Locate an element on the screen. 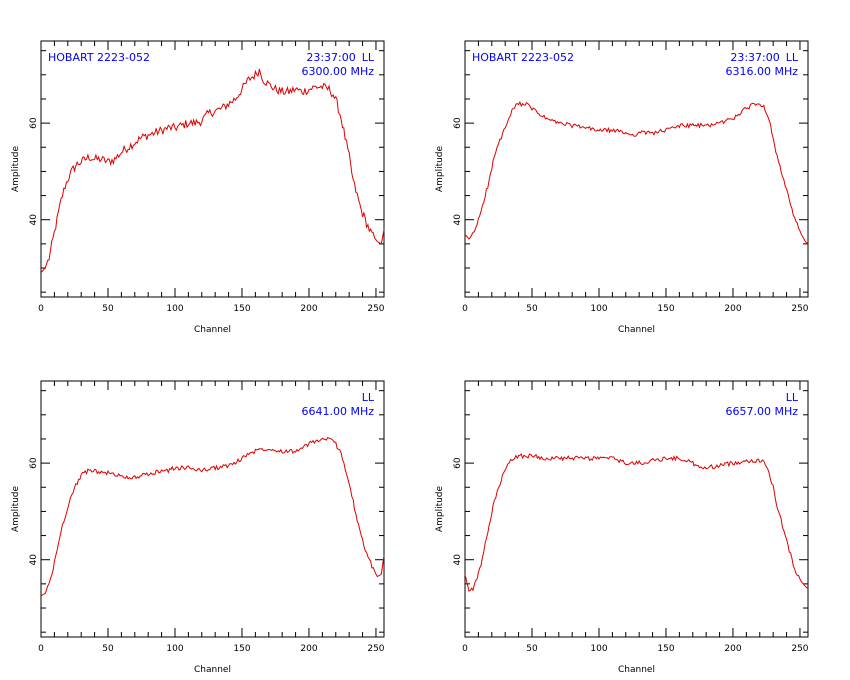  freq-label: 6300.00 MHz is located at coordinates (337, 71).